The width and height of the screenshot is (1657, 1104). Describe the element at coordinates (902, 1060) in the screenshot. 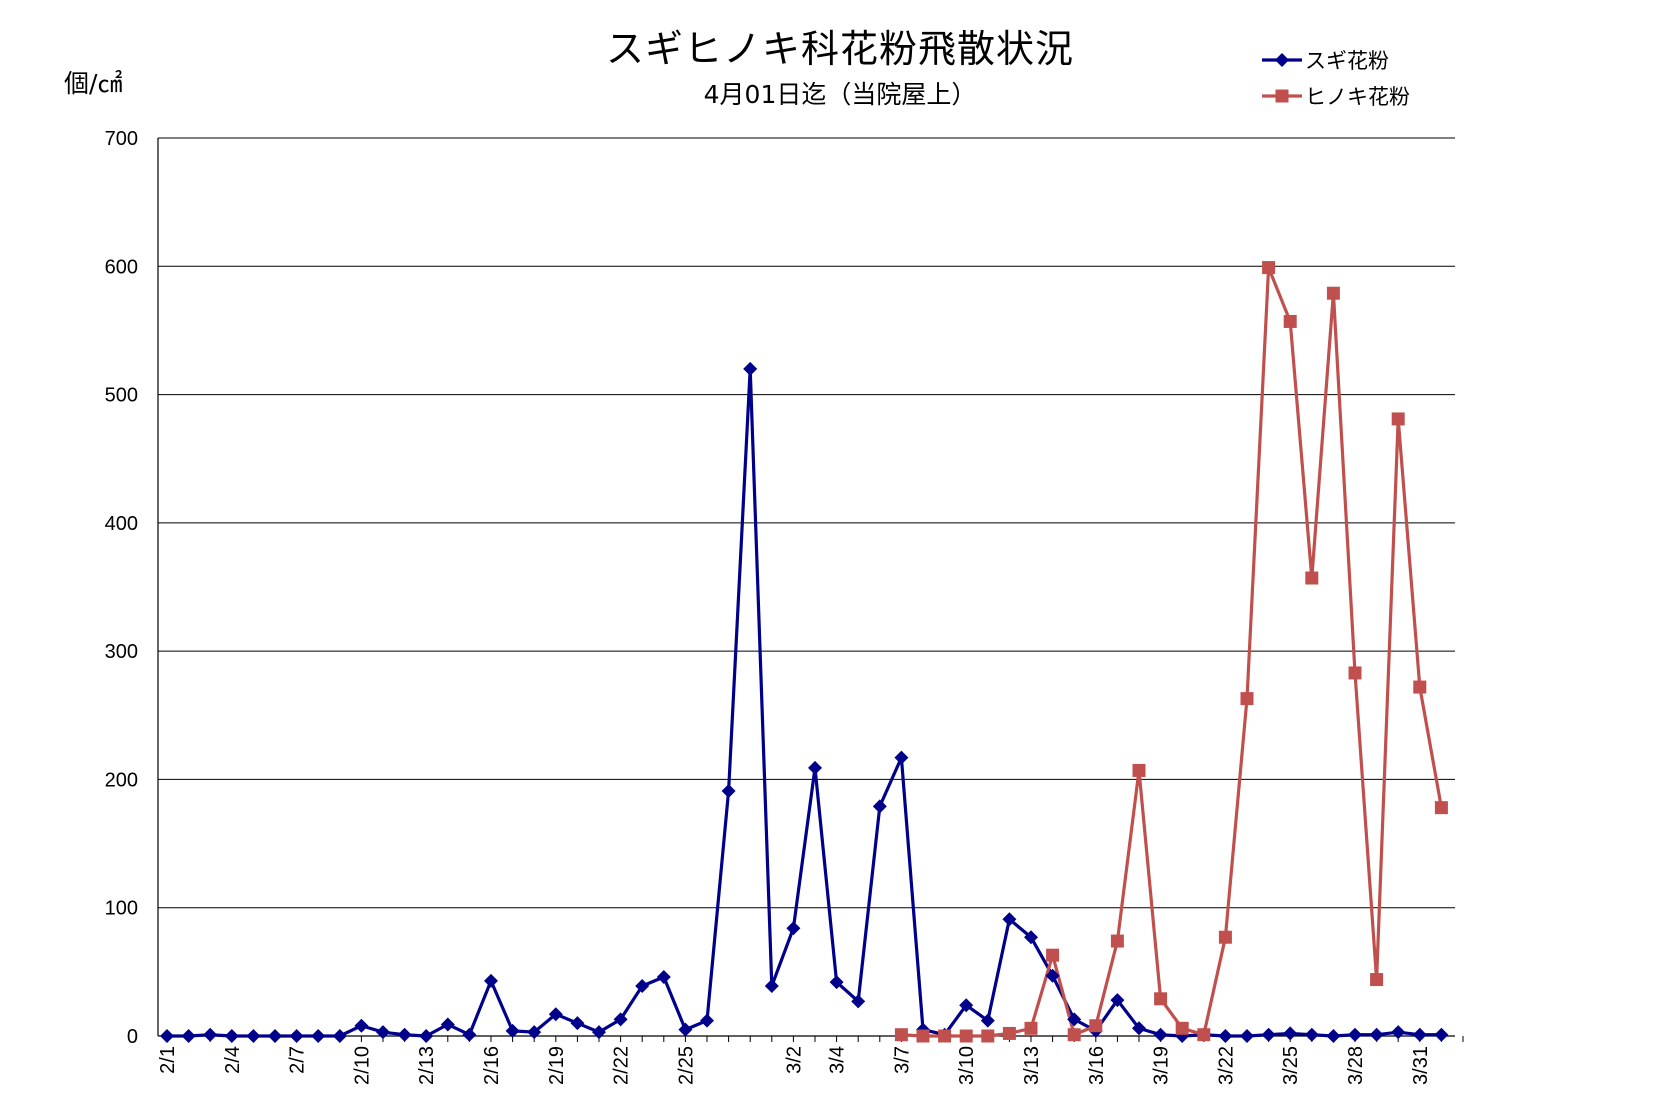

I see `x-tick-3-7: 3/7` at that location.